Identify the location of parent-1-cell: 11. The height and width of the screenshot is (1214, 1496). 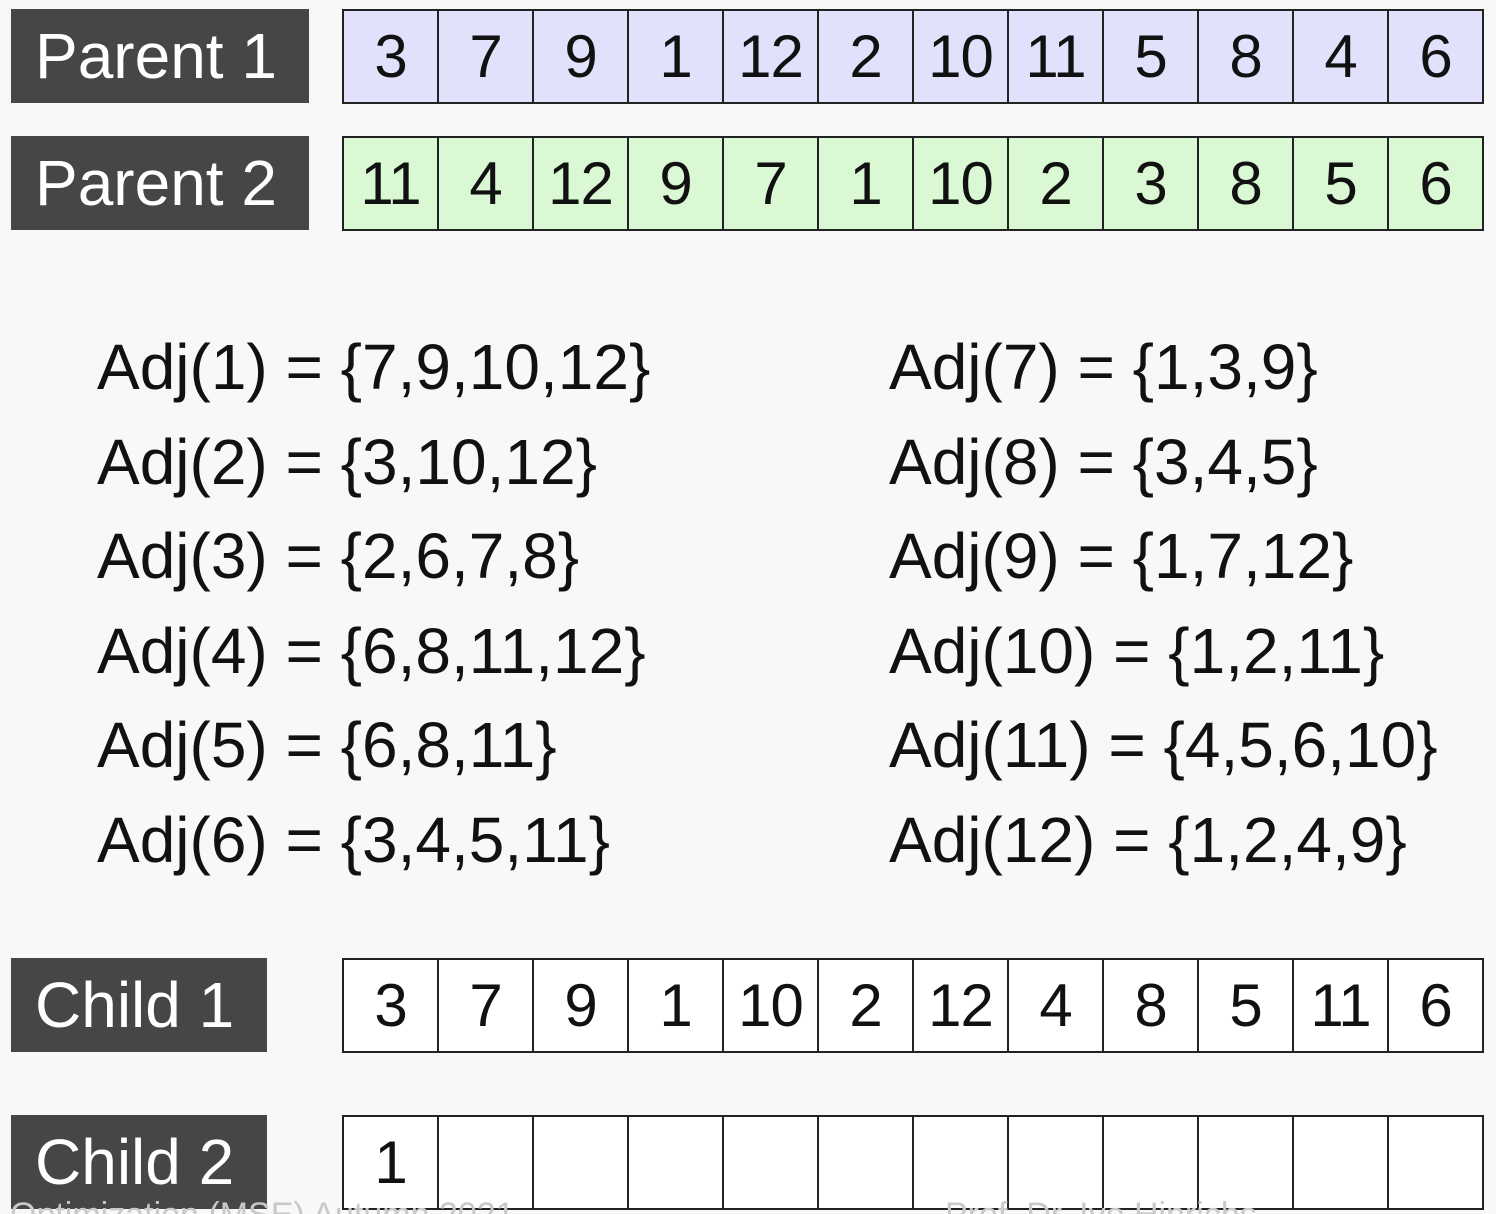
(1056, 56).